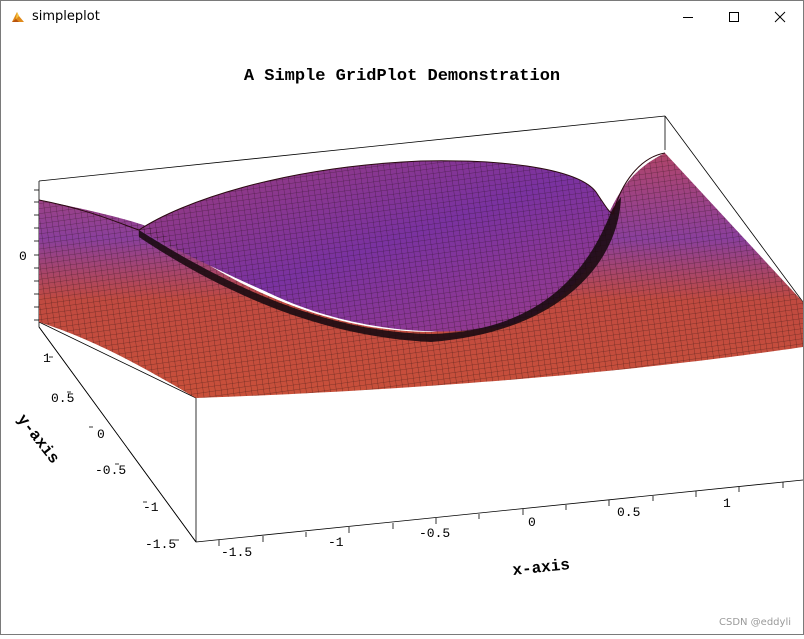 This screenshot has height=639, width=804. I want to click on y-tick-label: 1, so click(47, 358).